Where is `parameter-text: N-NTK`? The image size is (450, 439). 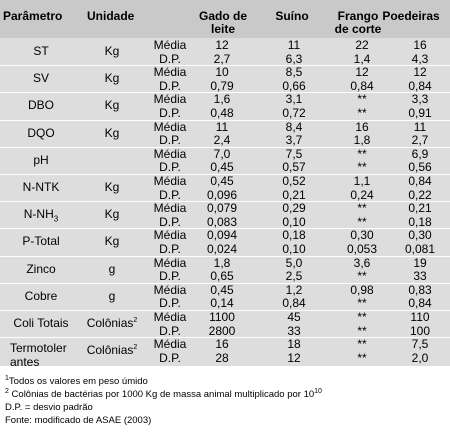
parameter-text: N-NTK is located at coordinates (41, 187).